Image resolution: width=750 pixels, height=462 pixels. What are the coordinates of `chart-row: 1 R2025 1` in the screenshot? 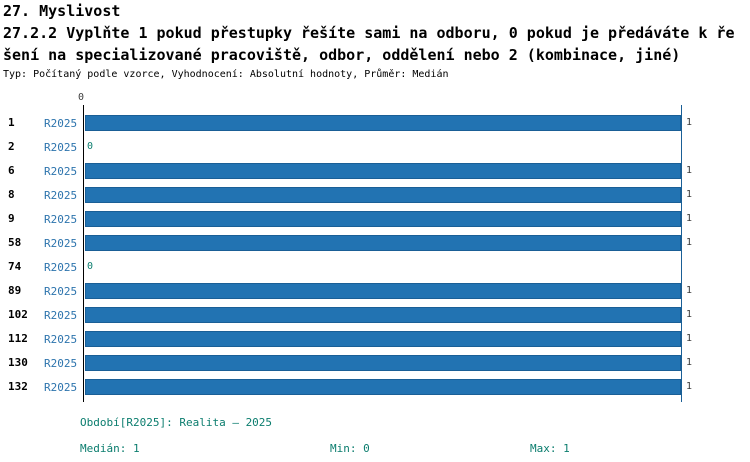 It's located at (375, 123).